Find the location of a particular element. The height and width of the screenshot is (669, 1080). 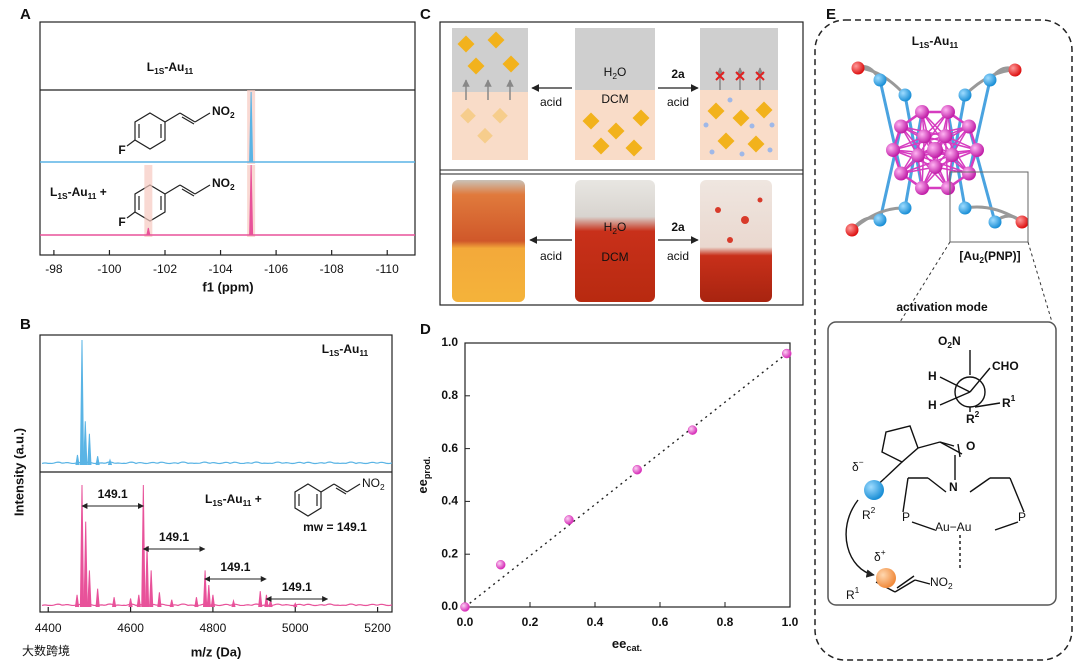

mw-note: mw = 149.1 is located at coordinates (335, 527).